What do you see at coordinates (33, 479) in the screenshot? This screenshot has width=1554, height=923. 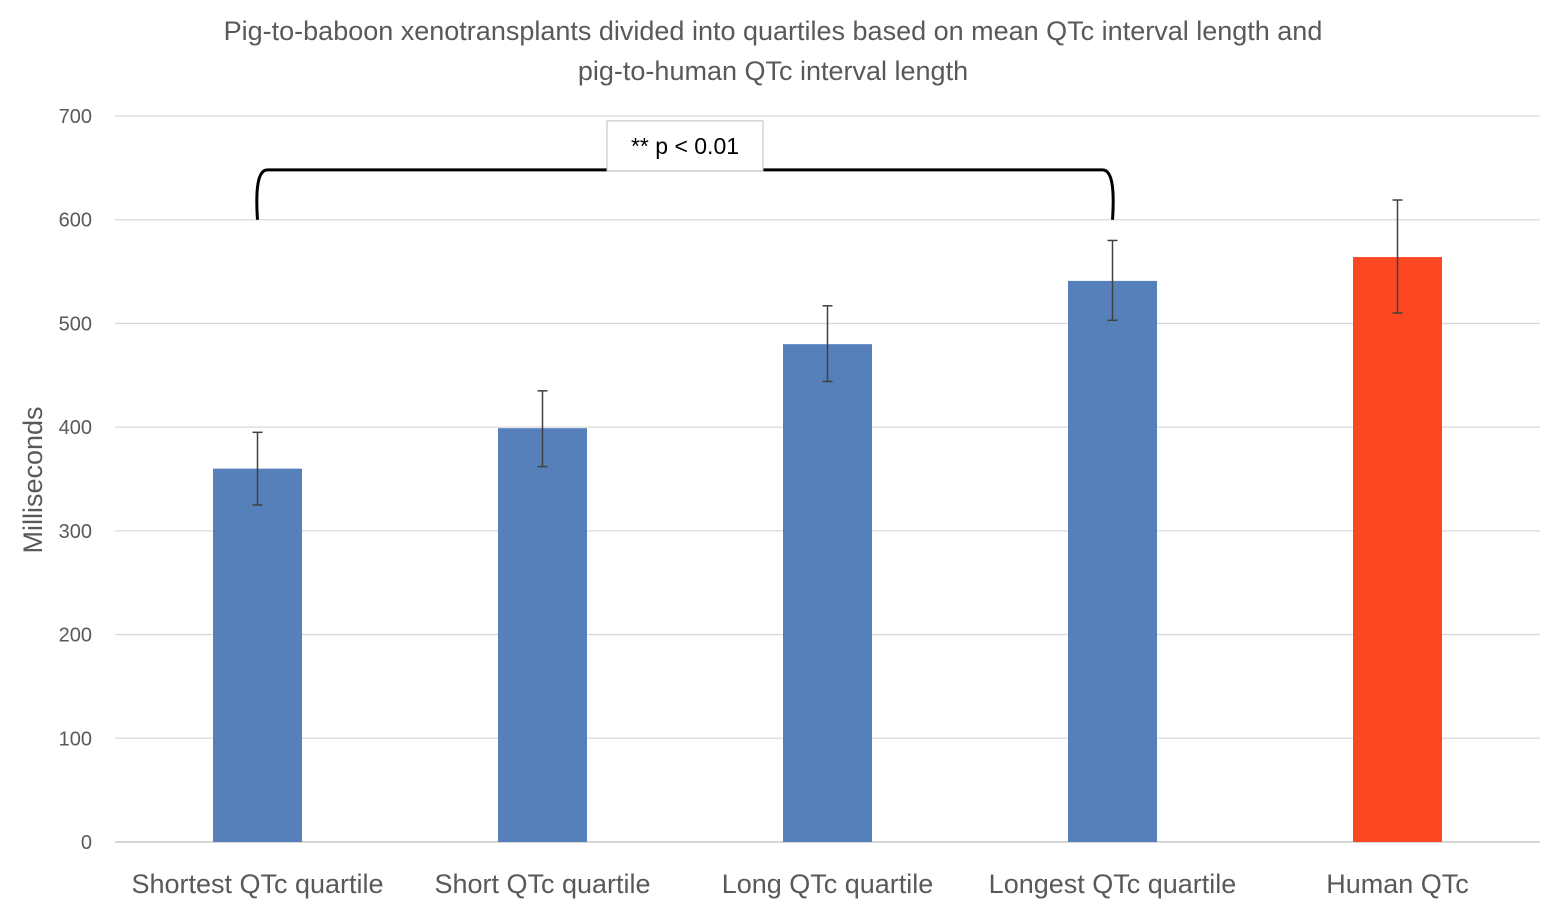 I see `y-axis-label: Milliseconds` at bounding box center [33, 479].